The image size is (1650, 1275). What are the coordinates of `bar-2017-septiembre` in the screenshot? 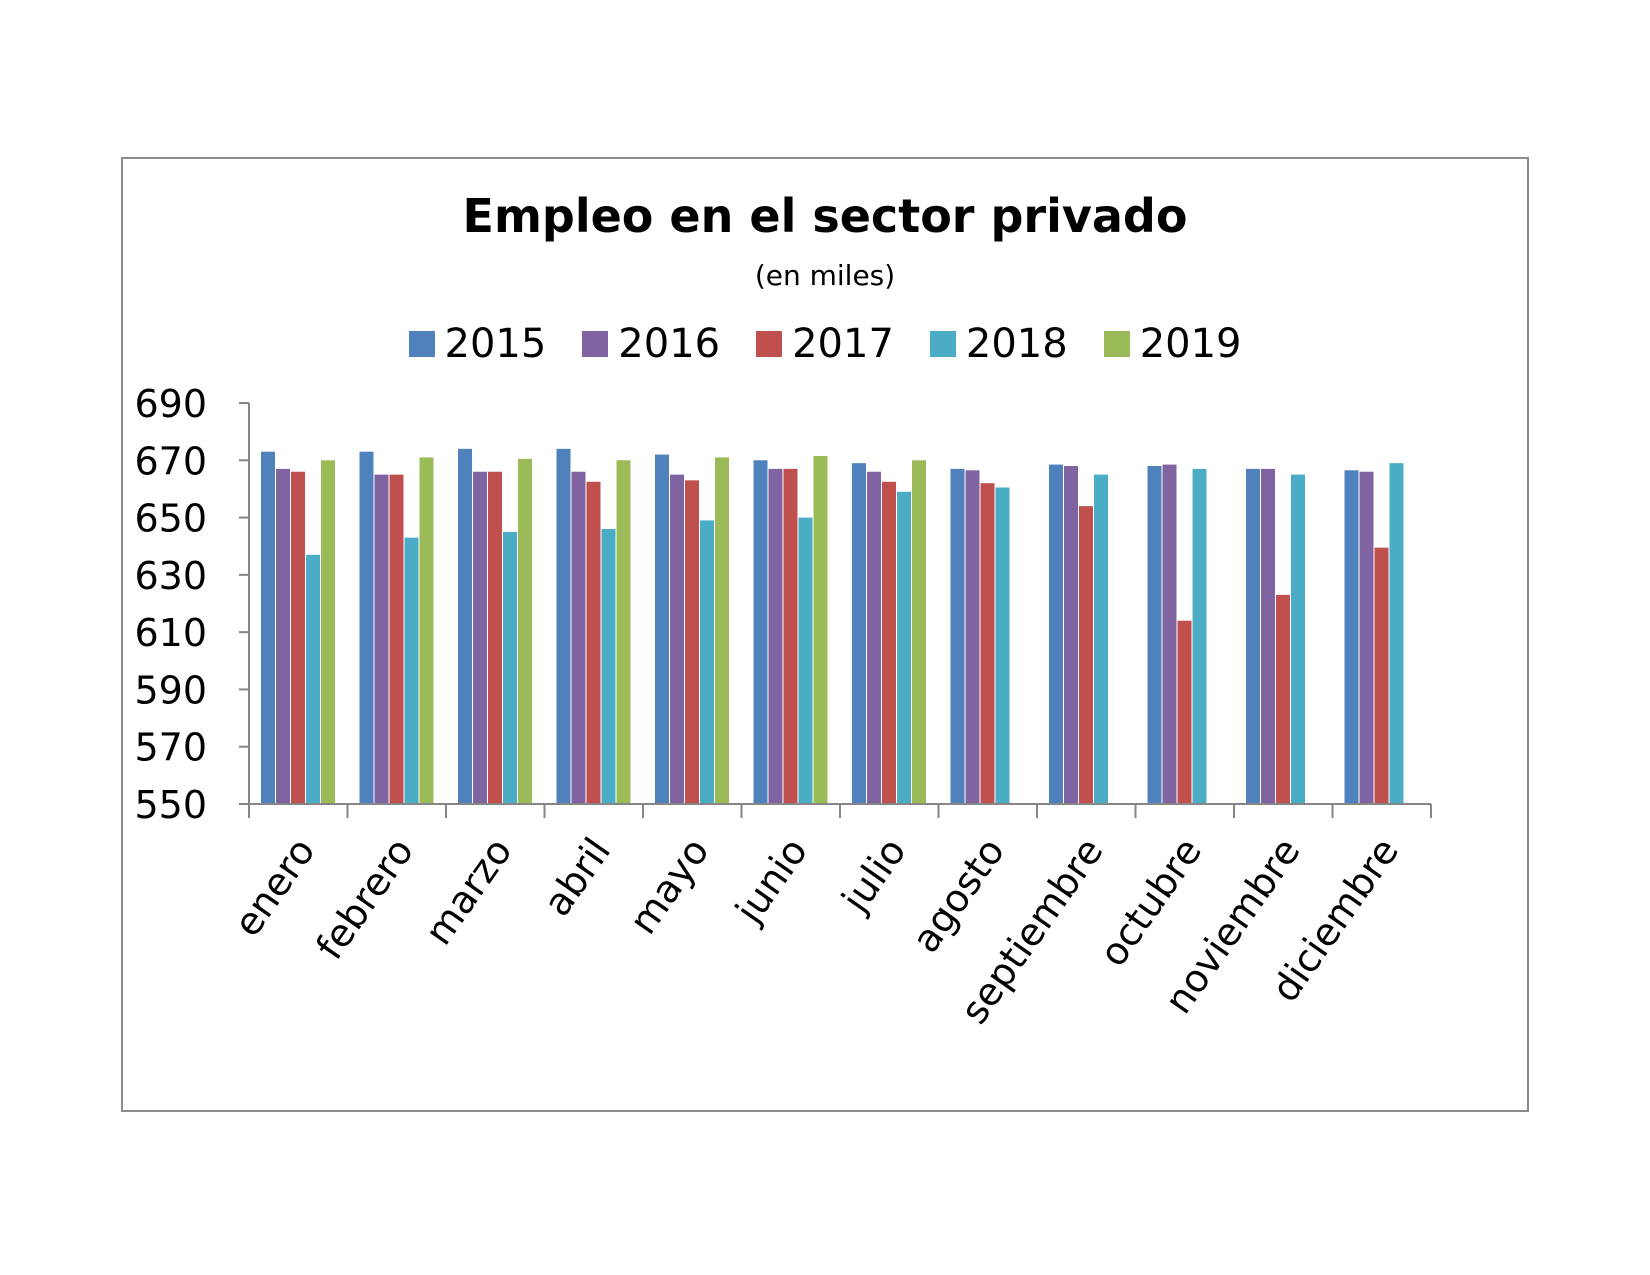 It's located at (1086, 655).